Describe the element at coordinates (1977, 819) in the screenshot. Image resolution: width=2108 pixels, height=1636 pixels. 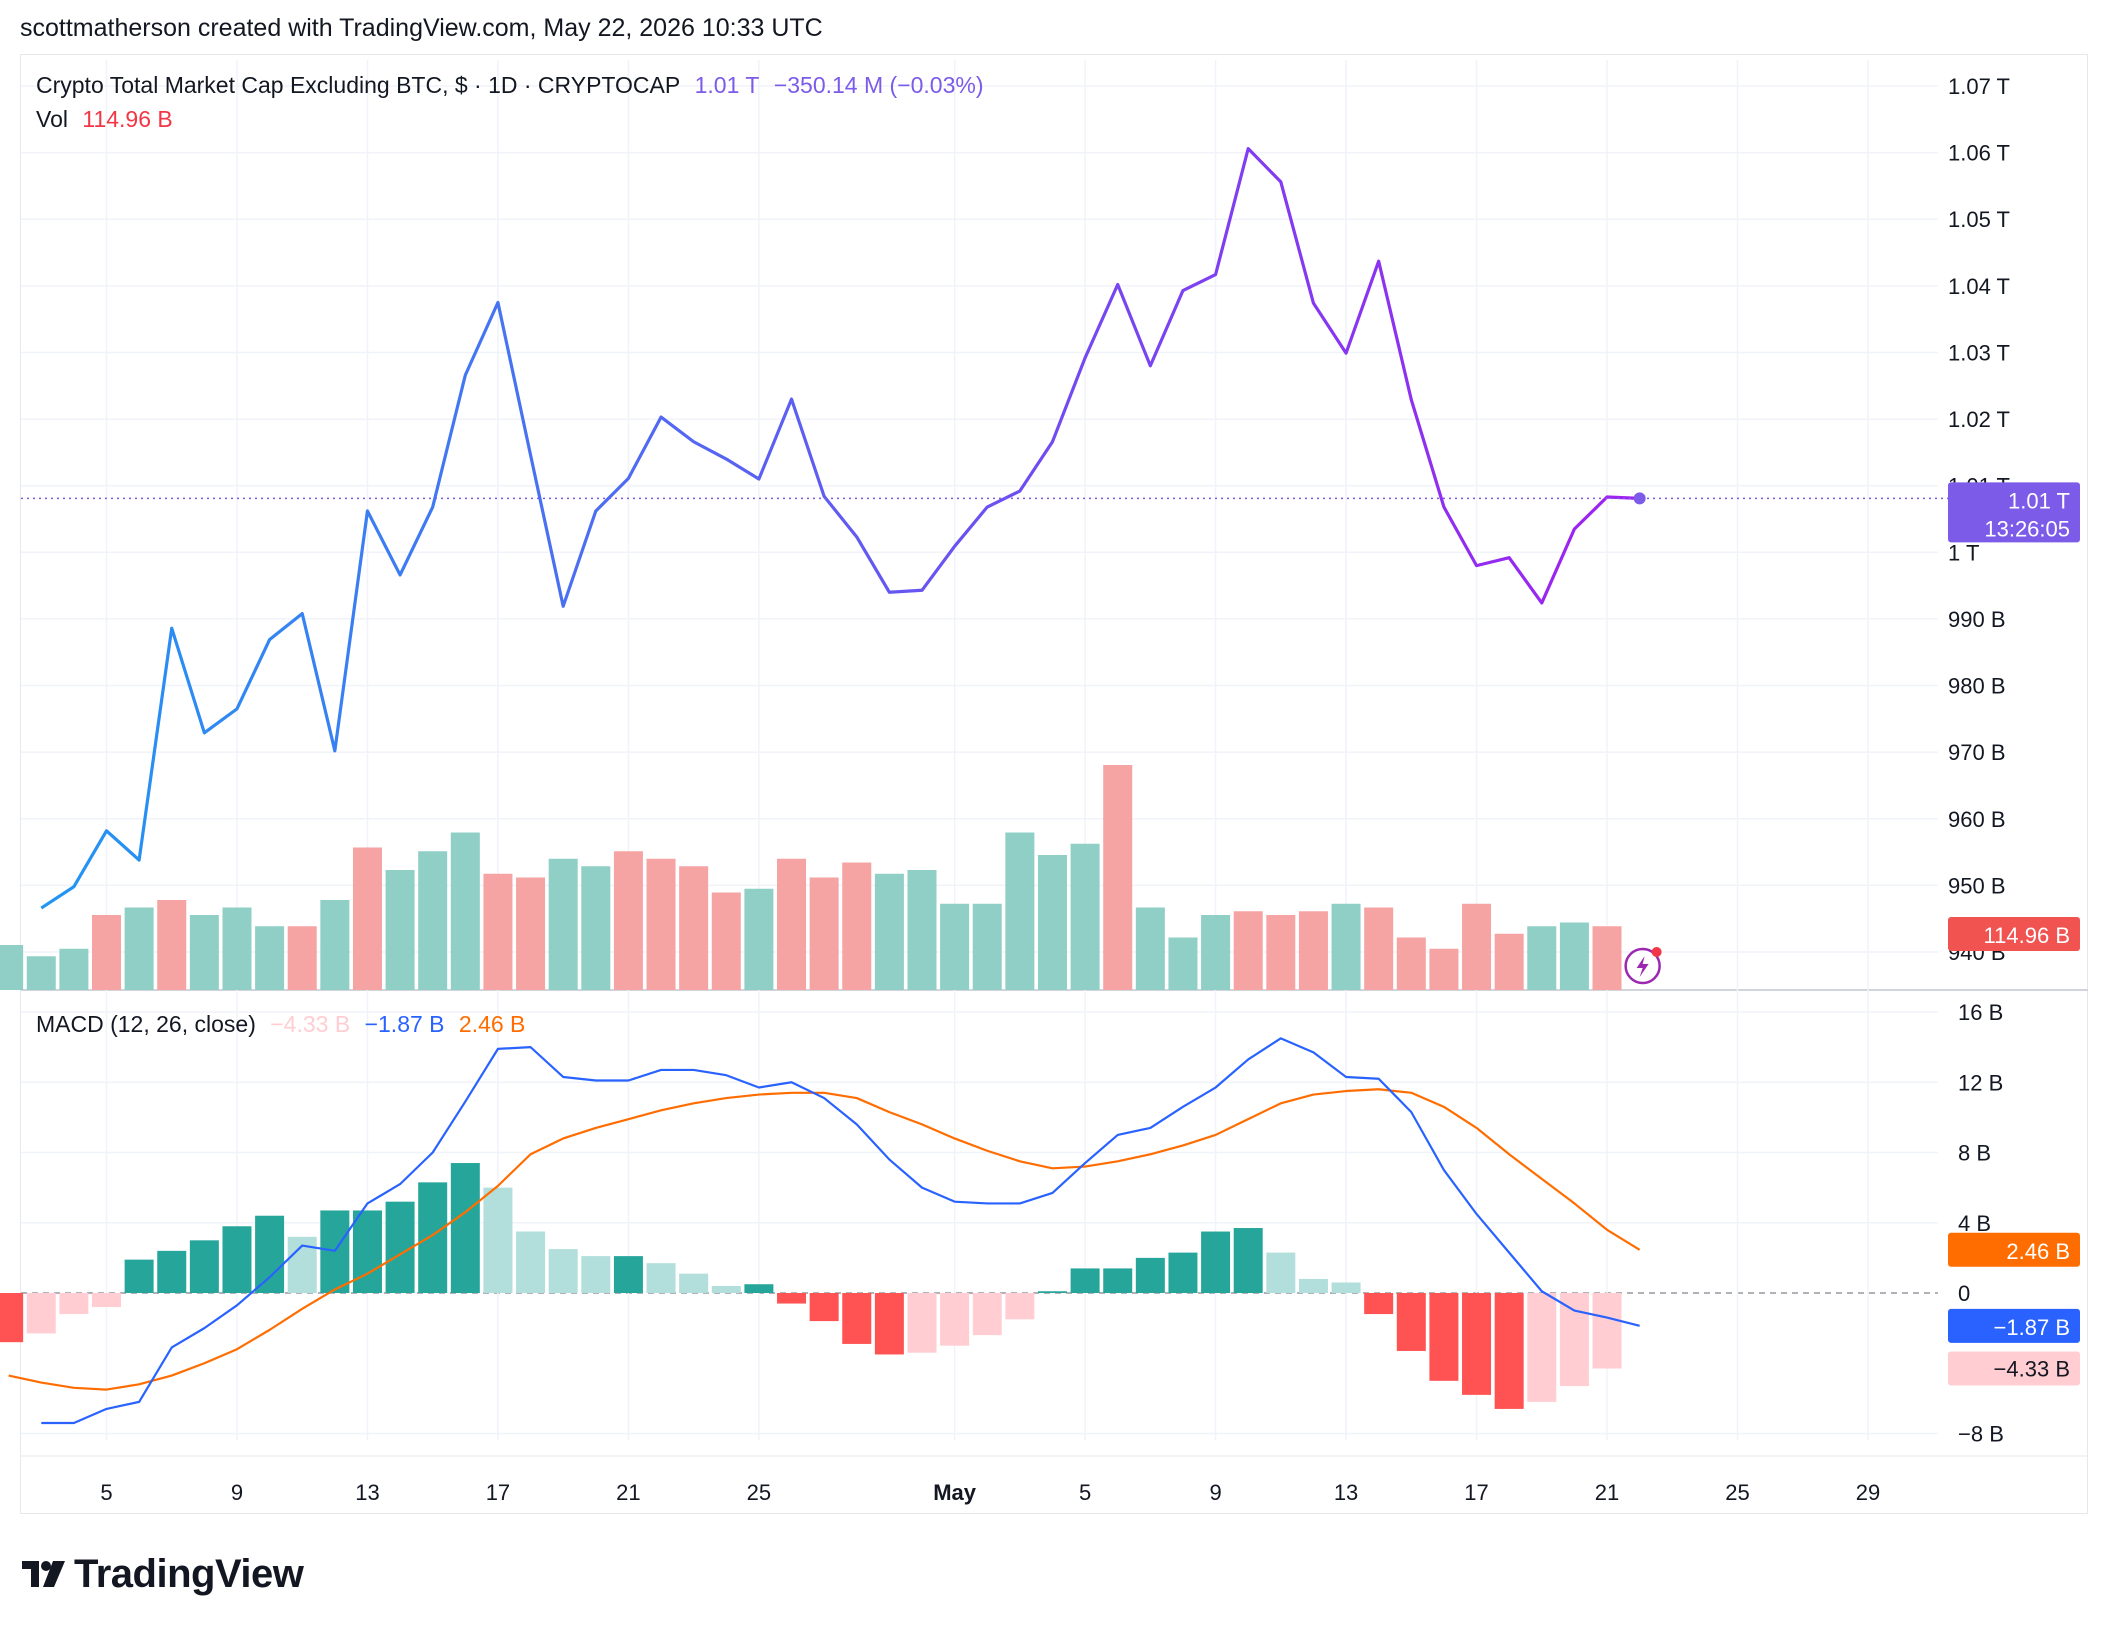
I see `price-tick-label: 960 B` at that location.